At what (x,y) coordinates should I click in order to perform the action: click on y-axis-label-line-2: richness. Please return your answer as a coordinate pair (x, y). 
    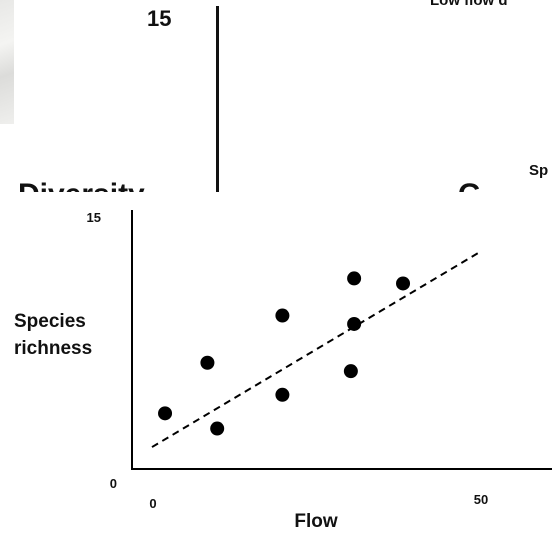
    Looking at the image, I should click on (53, 348).